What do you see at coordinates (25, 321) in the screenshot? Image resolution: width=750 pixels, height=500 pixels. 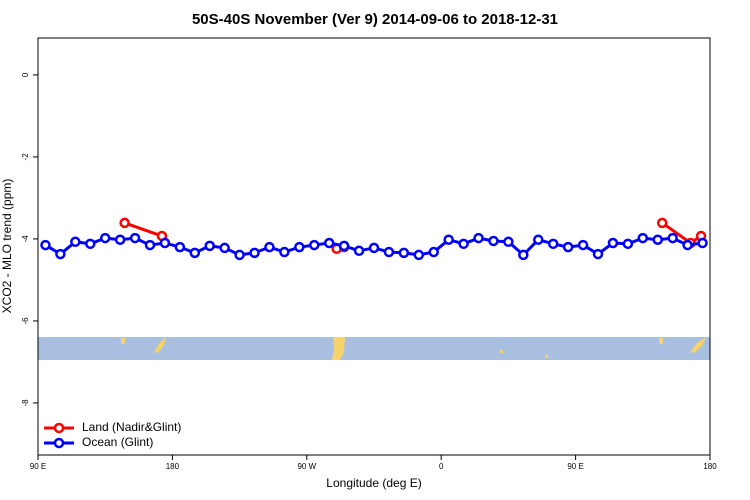 I see `y-tick-label: -6` at bounding box center [25, 321].